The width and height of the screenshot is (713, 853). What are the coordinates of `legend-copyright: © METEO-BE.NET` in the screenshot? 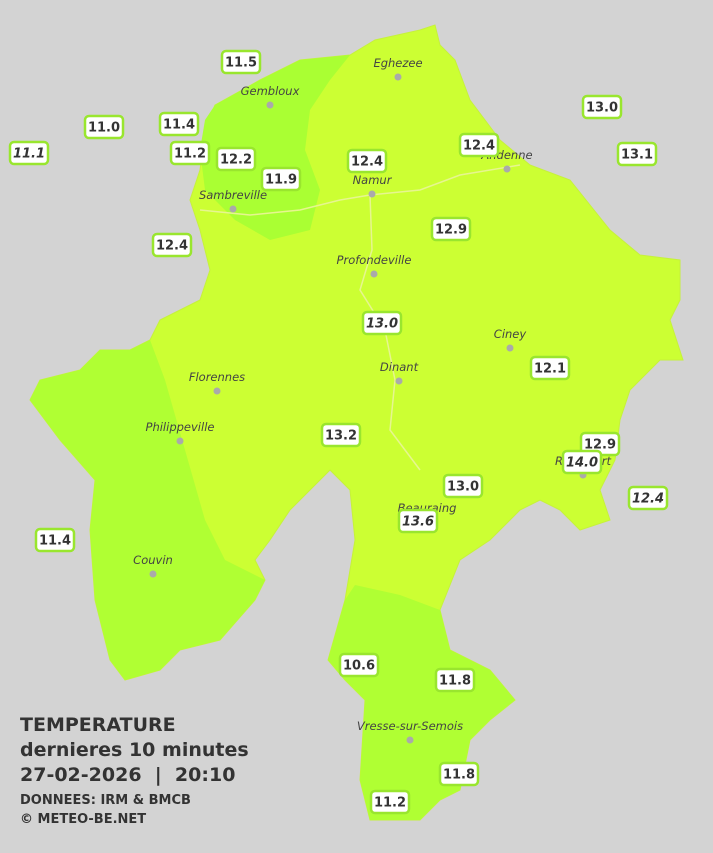 It's located at (83, 819).